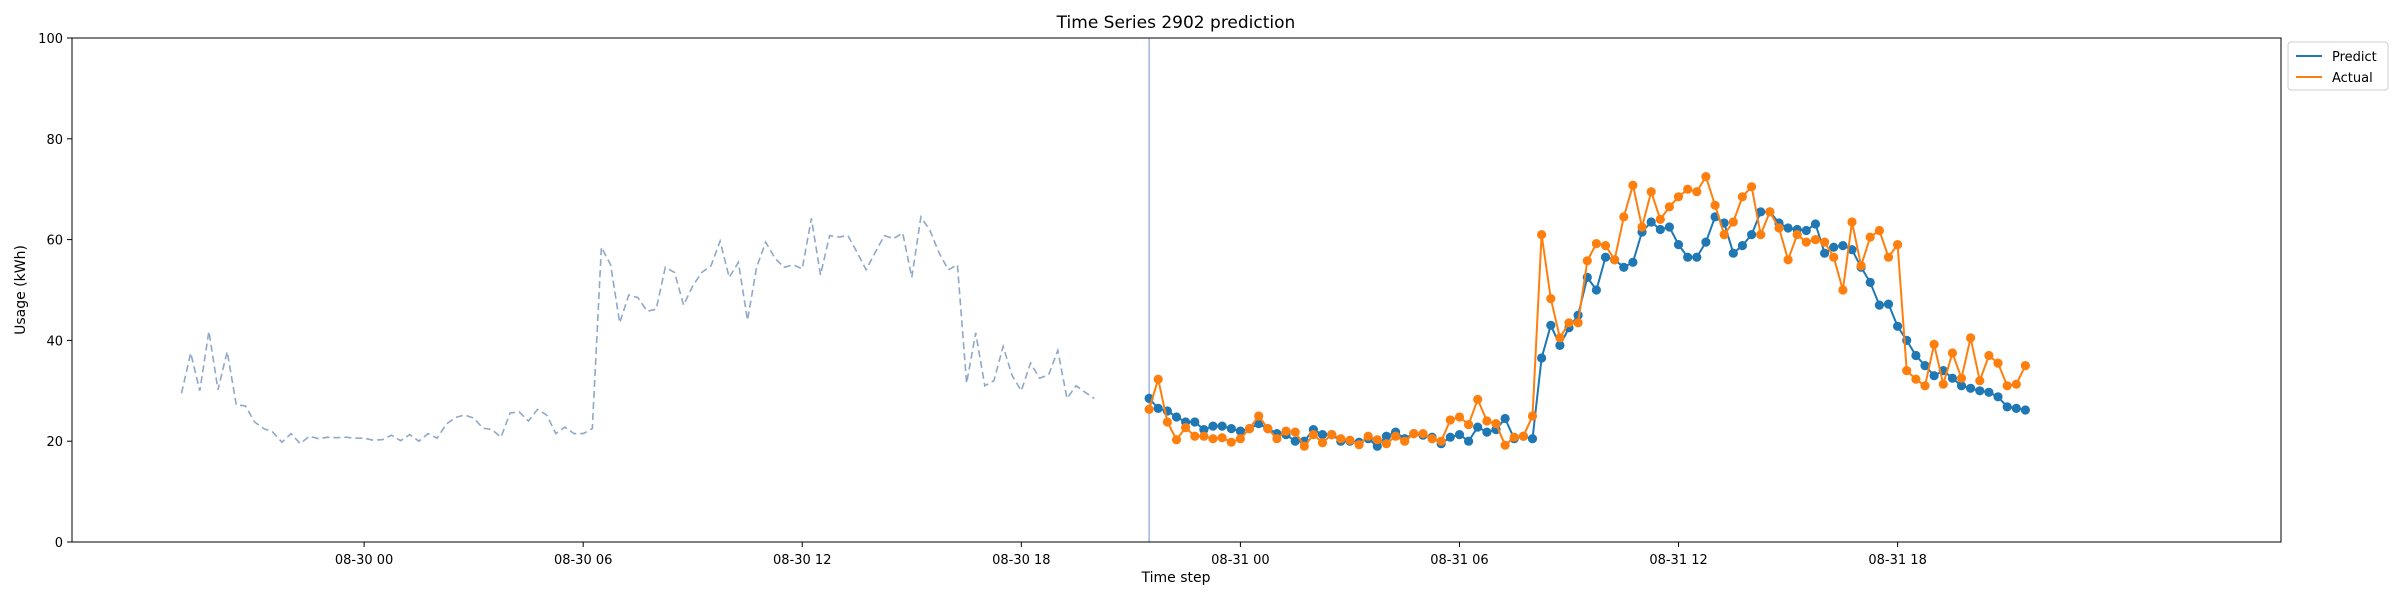 The width and height of the screenshot is (2400, 604). I want to click on x-tick-label: 08-30 06, so click(583, 560).